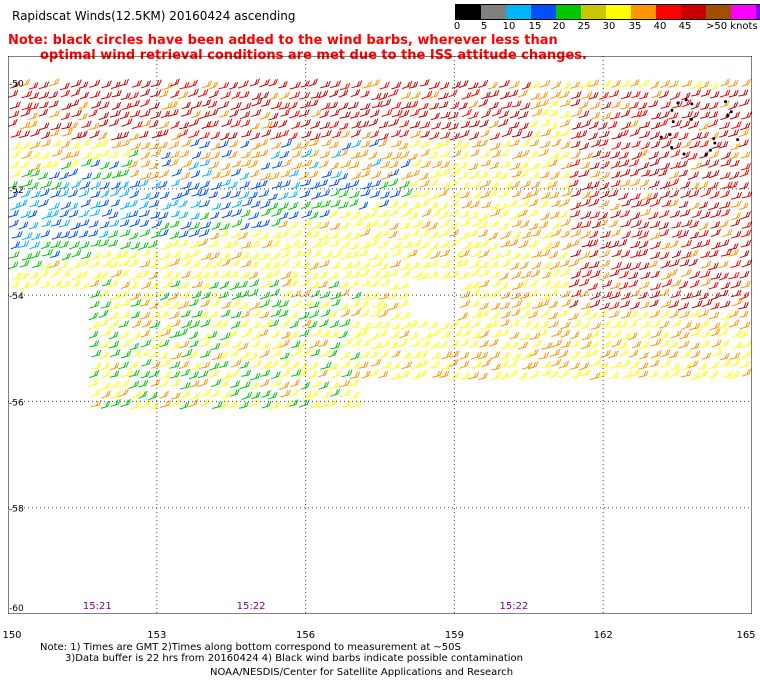 This screenshot has width=760, height=688. What do you see at coordinates (584, 26) in the screenshot?
I see `legend-label: 25` at bounding box center [584, 26].